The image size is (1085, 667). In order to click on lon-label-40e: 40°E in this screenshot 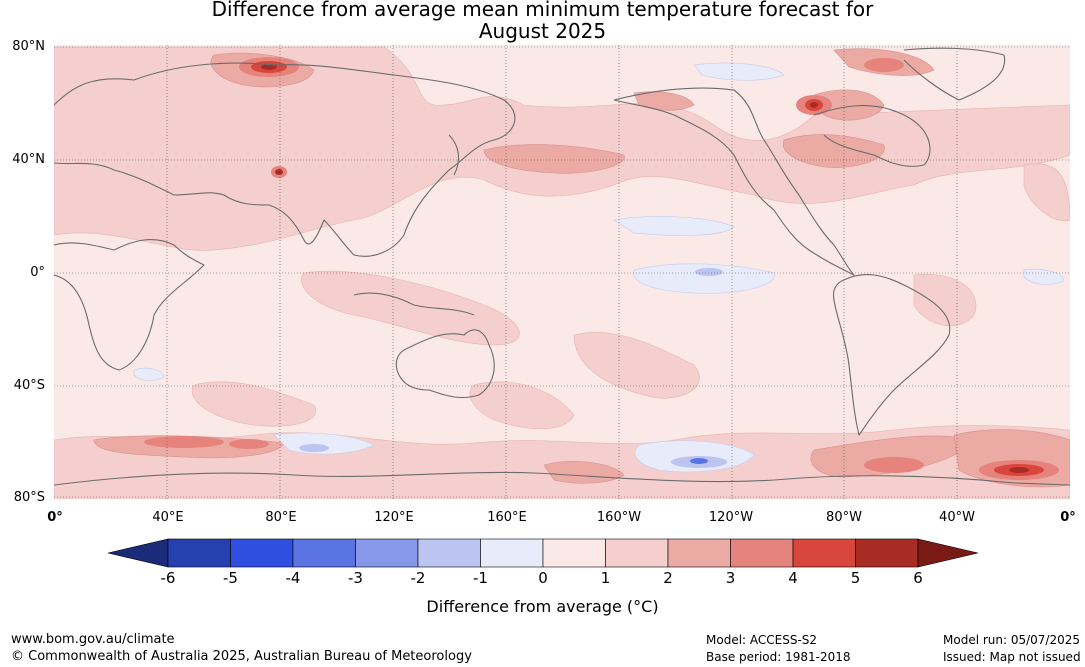, I will do `click(168, 517)`.